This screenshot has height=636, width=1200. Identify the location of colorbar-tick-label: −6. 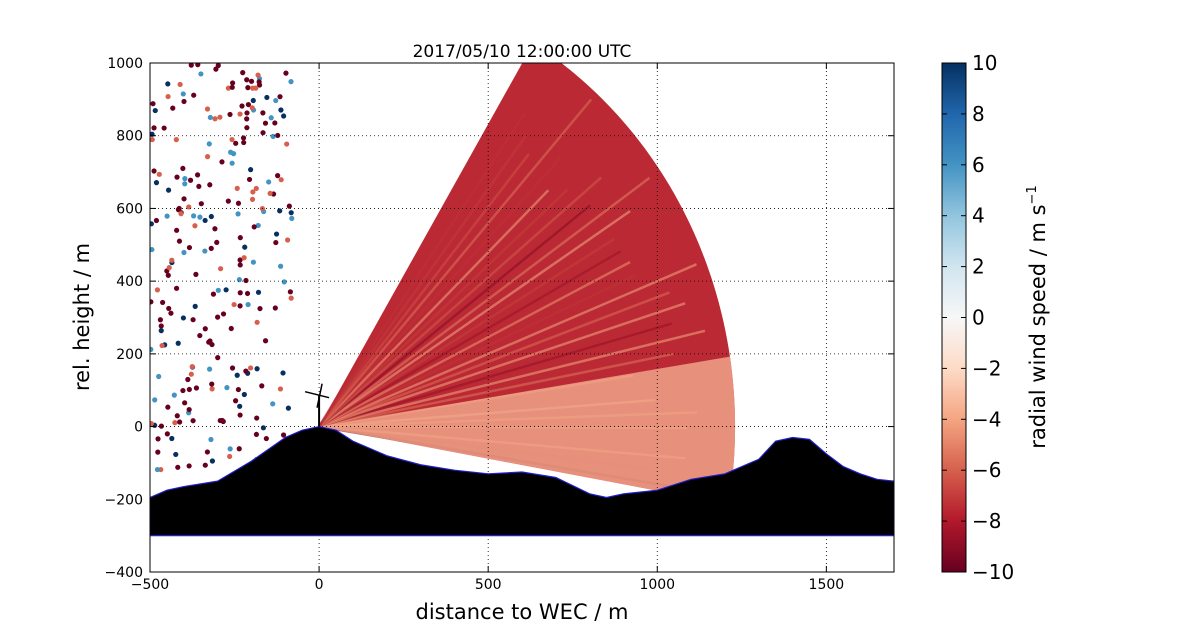
(986, 470).